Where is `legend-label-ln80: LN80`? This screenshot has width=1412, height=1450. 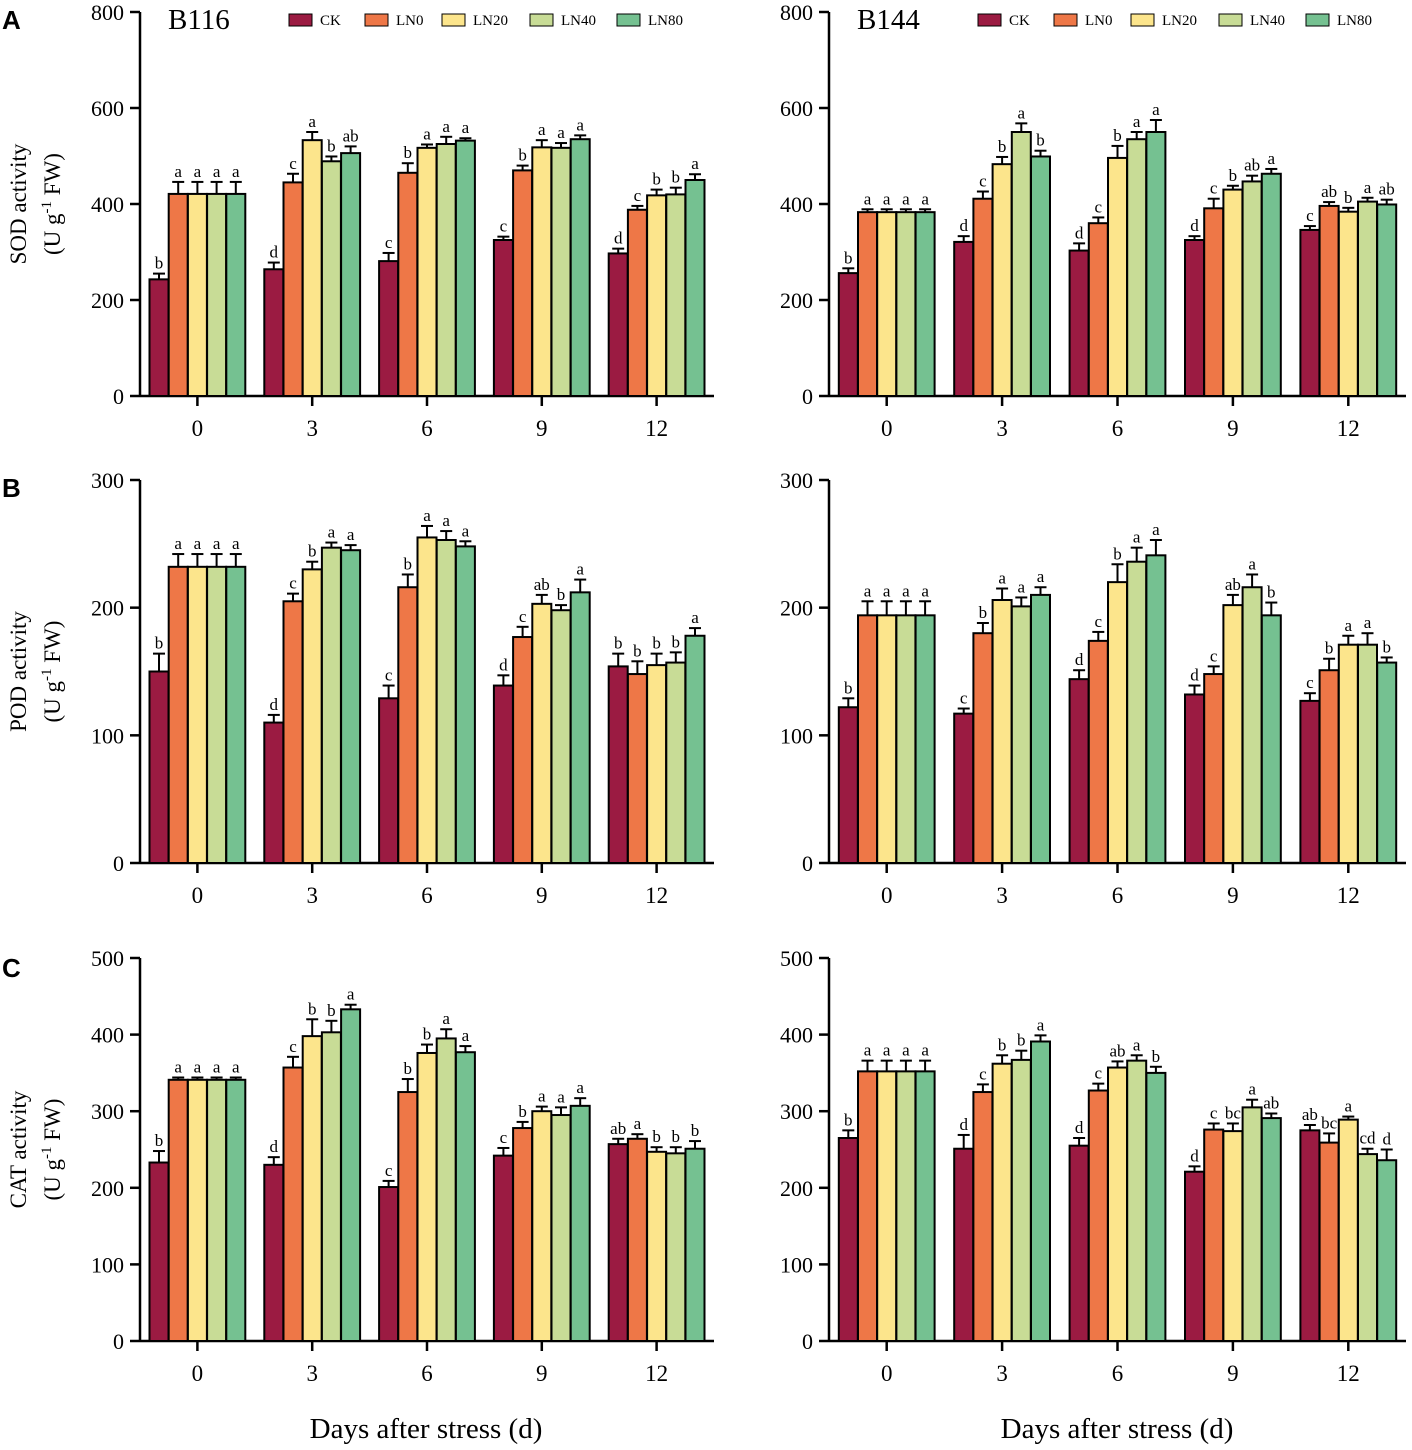 legend-label-ln80: LN80 is located at coordinates (1354, 21).